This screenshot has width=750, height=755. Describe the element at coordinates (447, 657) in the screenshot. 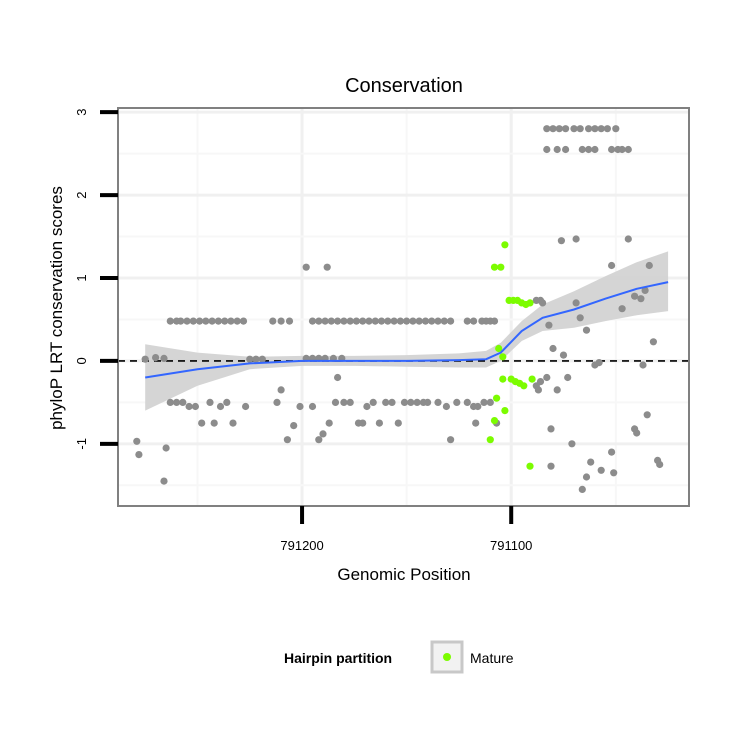

I see `legend-key-box` at that location.